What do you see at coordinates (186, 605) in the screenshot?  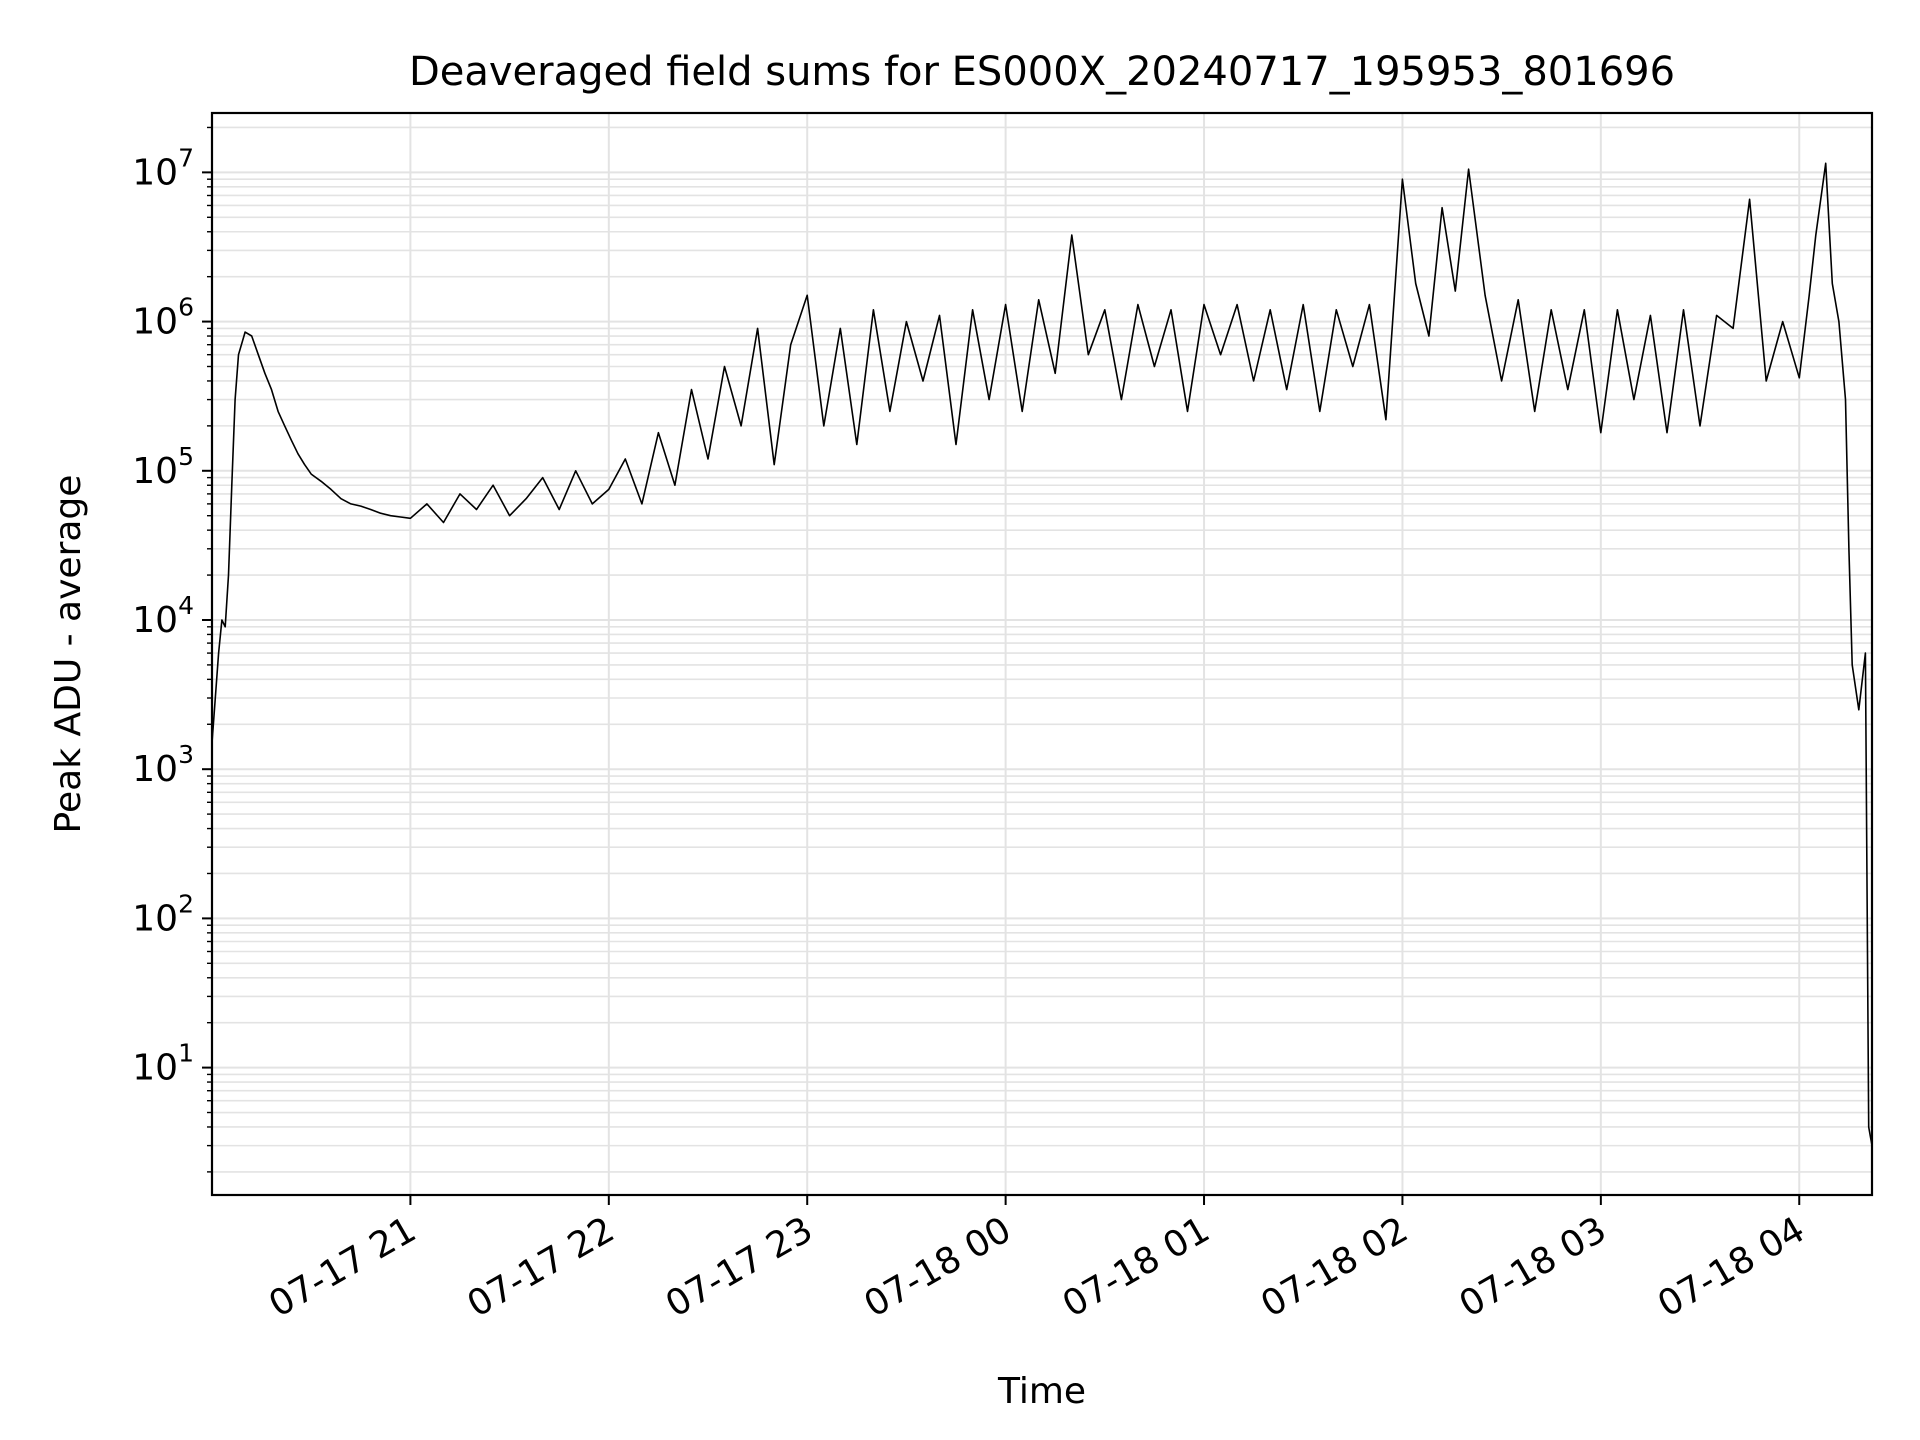 I see `y-tick-label-exponent: 4` at bounding box center [186, 605].